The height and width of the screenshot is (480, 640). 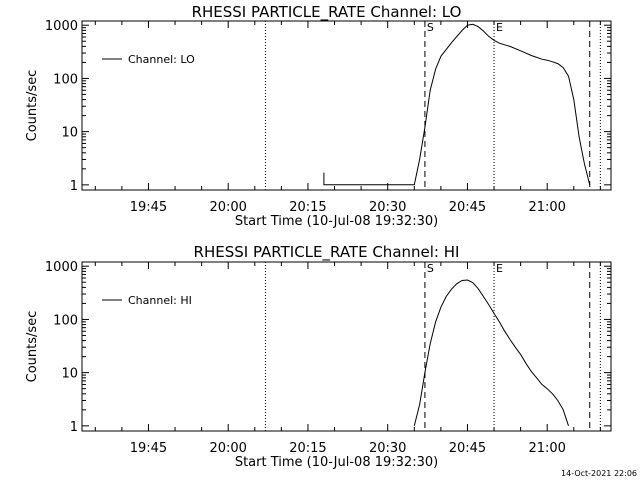 What do you see at coordinates (327, 12) in the screenshot?
I see `chart-title: RHESSI PARTICLE_RATE Channel: LO` at bounding box center [327, 12].